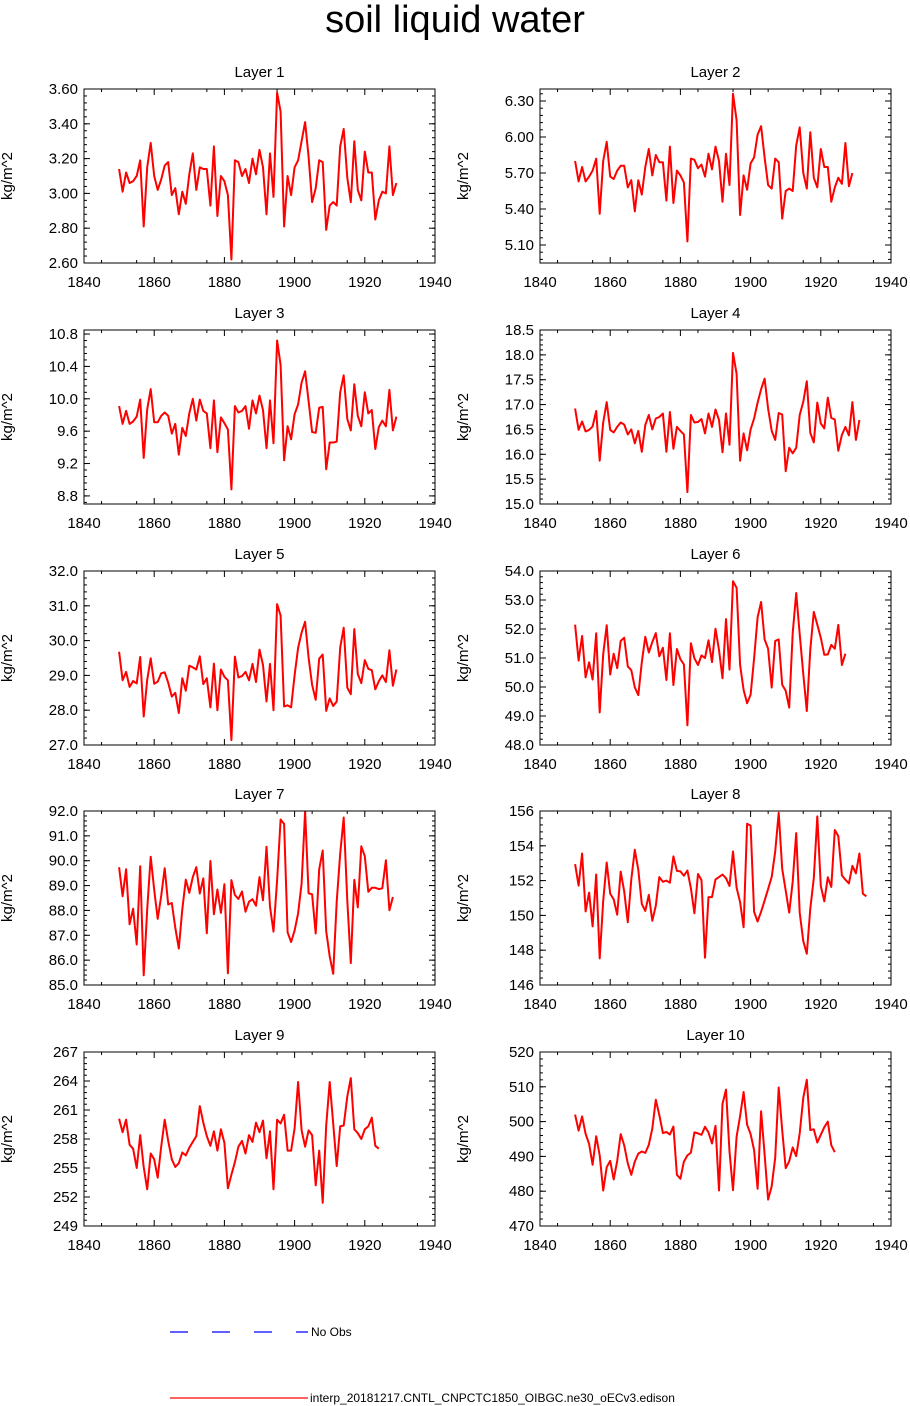 This screenshot has height=1406, width=910. Describe the element at coordinates (519, 405) in the screenshot. I see `y-tick-label: 17.0` at that location.